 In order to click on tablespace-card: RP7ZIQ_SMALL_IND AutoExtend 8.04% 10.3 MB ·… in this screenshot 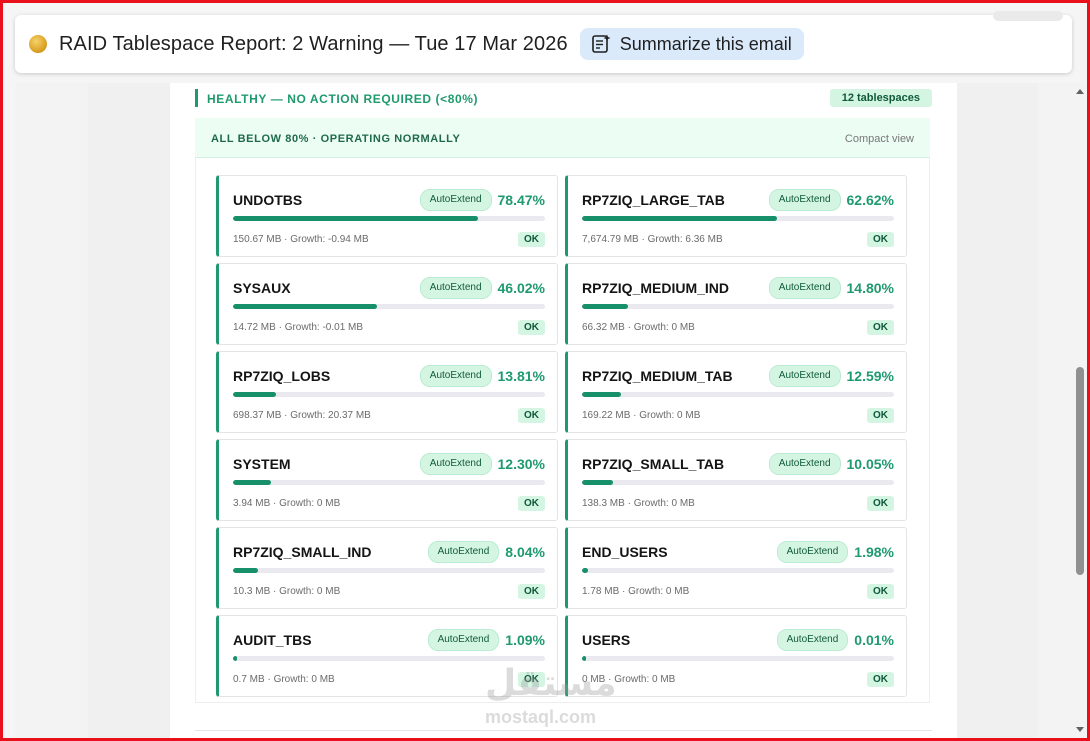, I will do `click(387, 568)`.